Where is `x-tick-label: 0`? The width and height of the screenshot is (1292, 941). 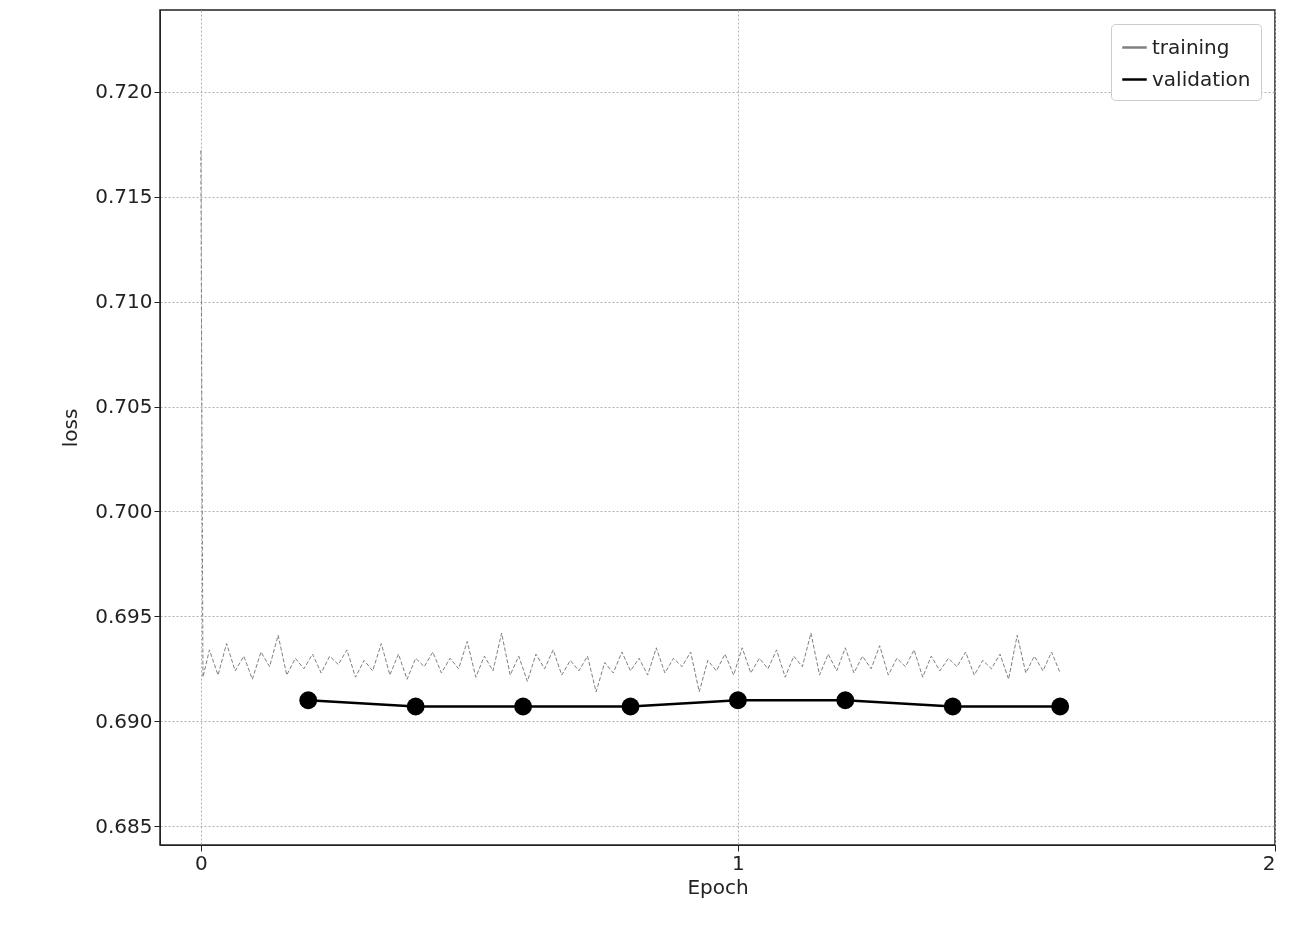 x-tick-label: 0 is located at coordinates (201, 862).